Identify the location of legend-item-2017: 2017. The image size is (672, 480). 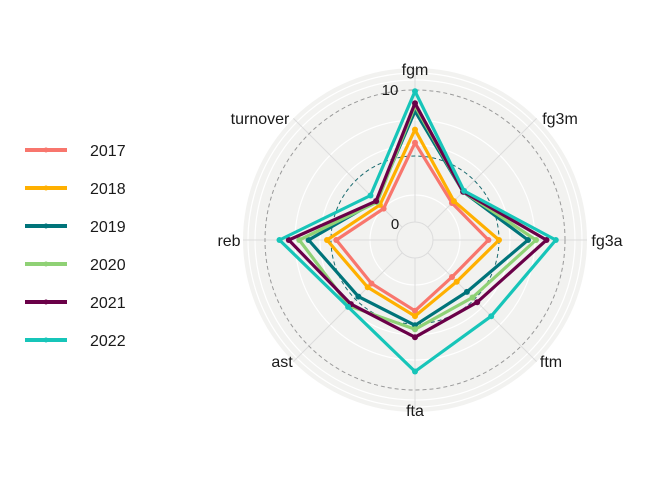
(75, 151).